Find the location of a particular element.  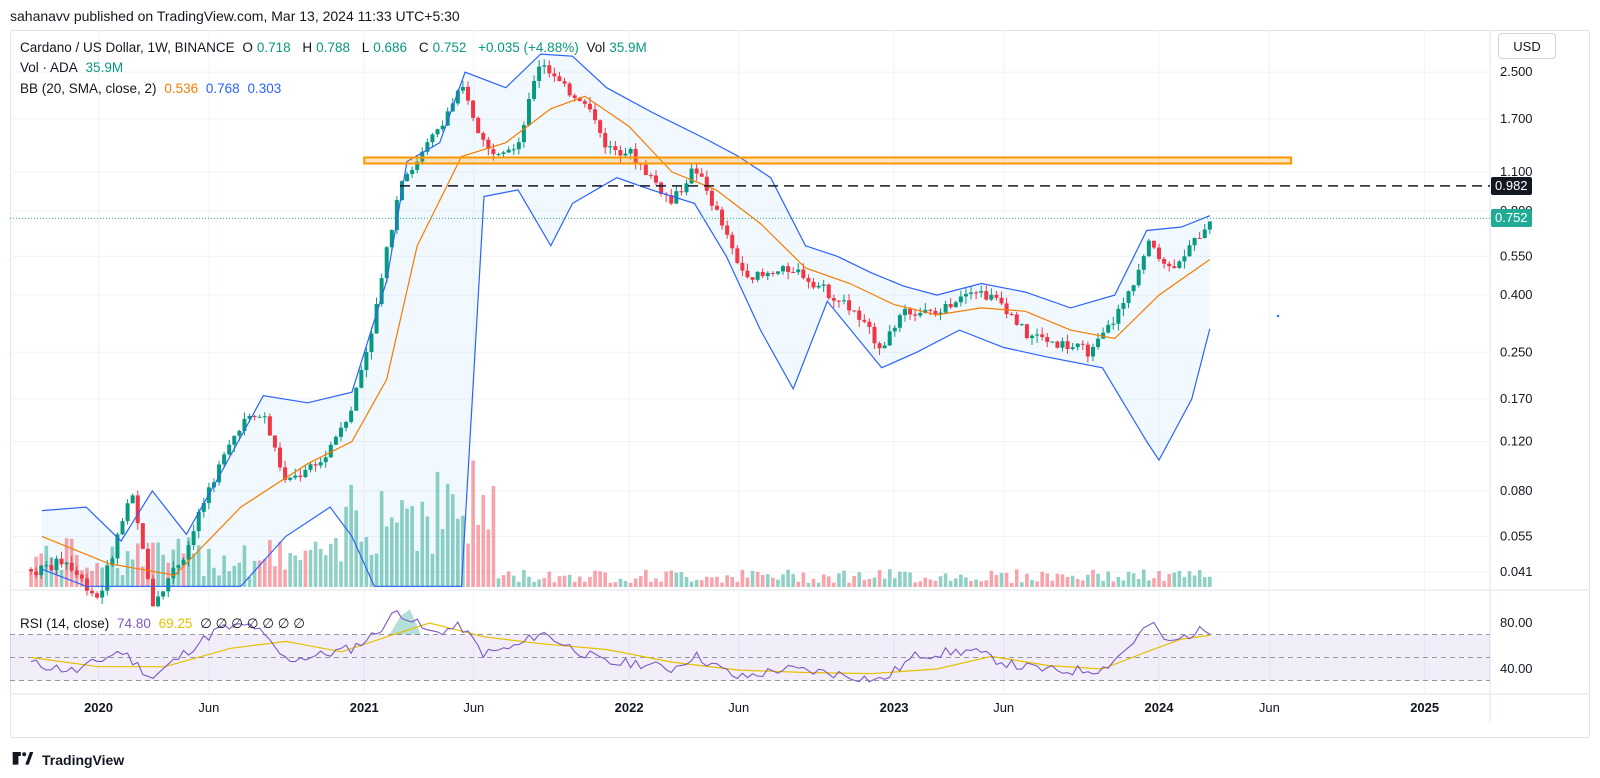

time-tick-label: 2025 is located at coordinates (1424, 707).